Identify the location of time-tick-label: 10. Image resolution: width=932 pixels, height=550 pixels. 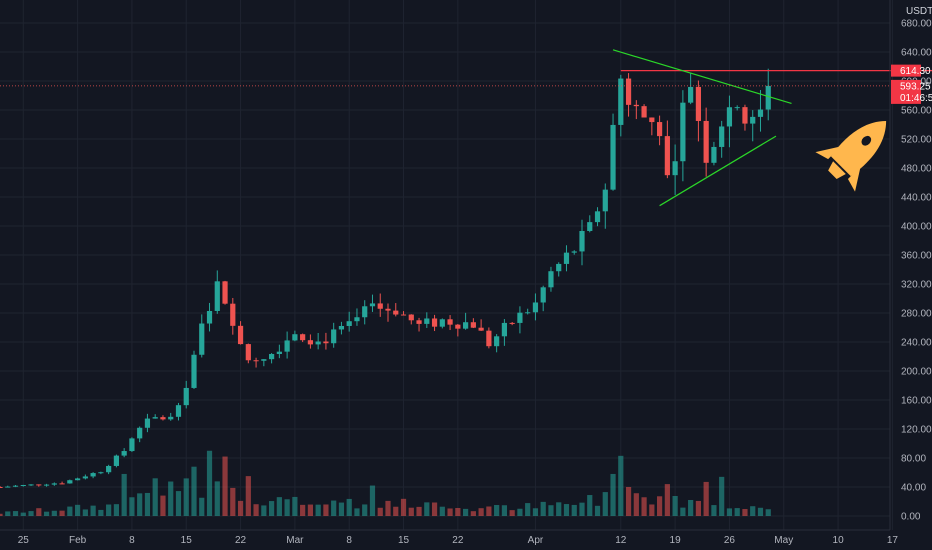
(839, 540).